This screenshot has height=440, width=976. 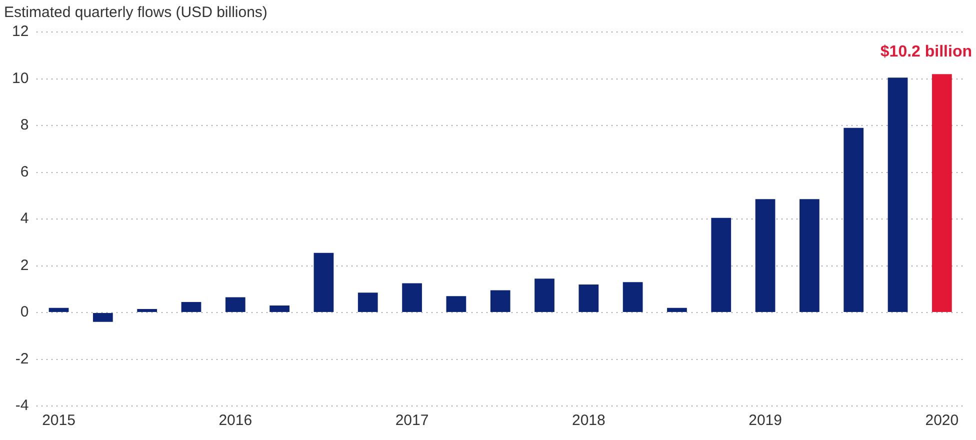 What do you see at coordinates (24, 171) in the screenshot?
I see `y-tick-label: 6` at bounding box center [24, 171].